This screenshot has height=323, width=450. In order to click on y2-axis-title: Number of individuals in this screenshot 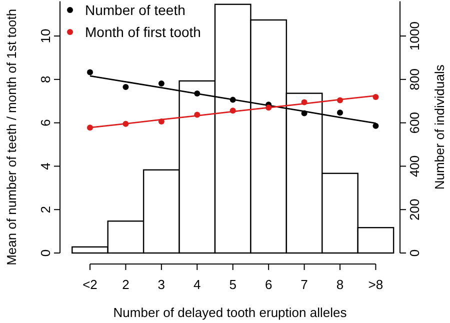, I will do `click(439, 127)`.